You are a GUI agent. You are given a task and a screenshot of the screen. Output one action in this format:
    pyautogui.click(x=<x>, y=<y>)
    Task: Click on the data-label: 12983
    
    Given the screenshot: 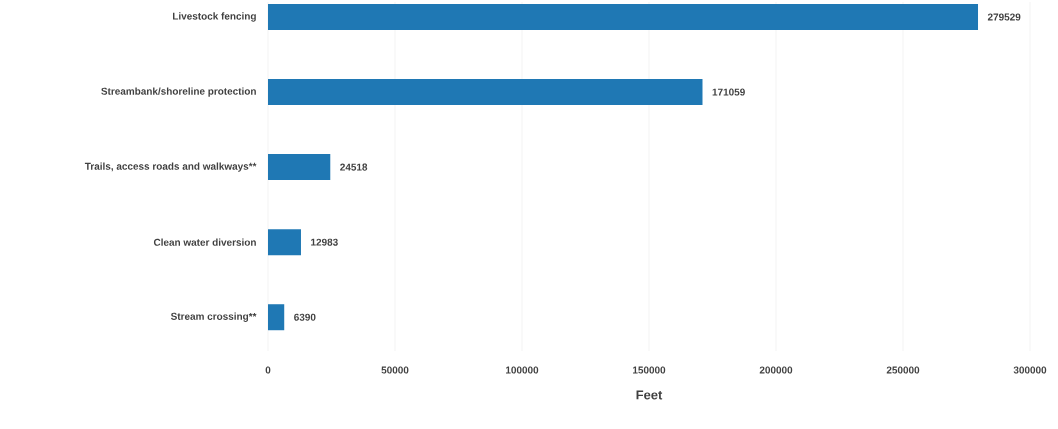 What is the action you would take?
    pyautogui.click(x=324, y=242)
    